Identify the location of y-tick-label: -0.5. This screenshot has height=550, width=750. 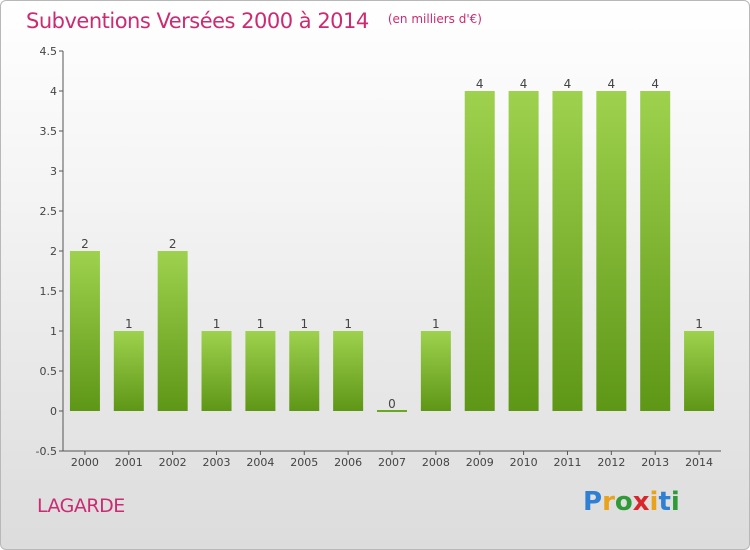
(46, 451).